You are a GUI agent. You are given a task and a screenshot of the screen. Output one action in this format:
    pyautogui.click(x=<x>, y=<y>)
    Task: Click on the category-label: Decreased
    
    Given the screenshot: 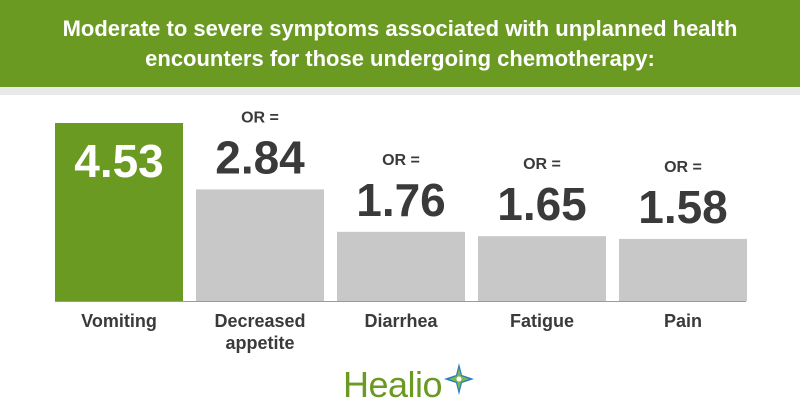 What is the action you would take?
    pyautogui.click(x=259, y=321)
    